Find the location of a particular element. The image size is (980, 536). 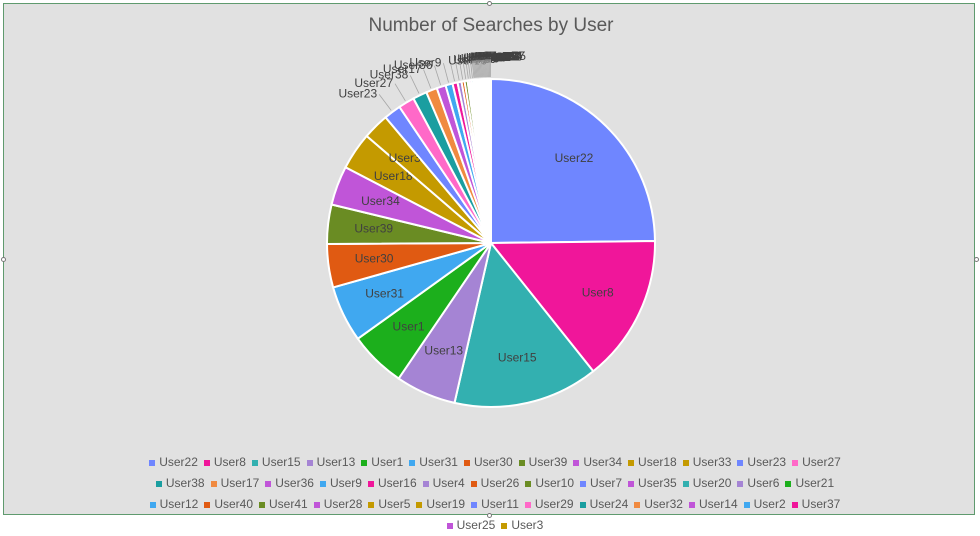

legend-label: User31 is located at coordinates (438, 462).